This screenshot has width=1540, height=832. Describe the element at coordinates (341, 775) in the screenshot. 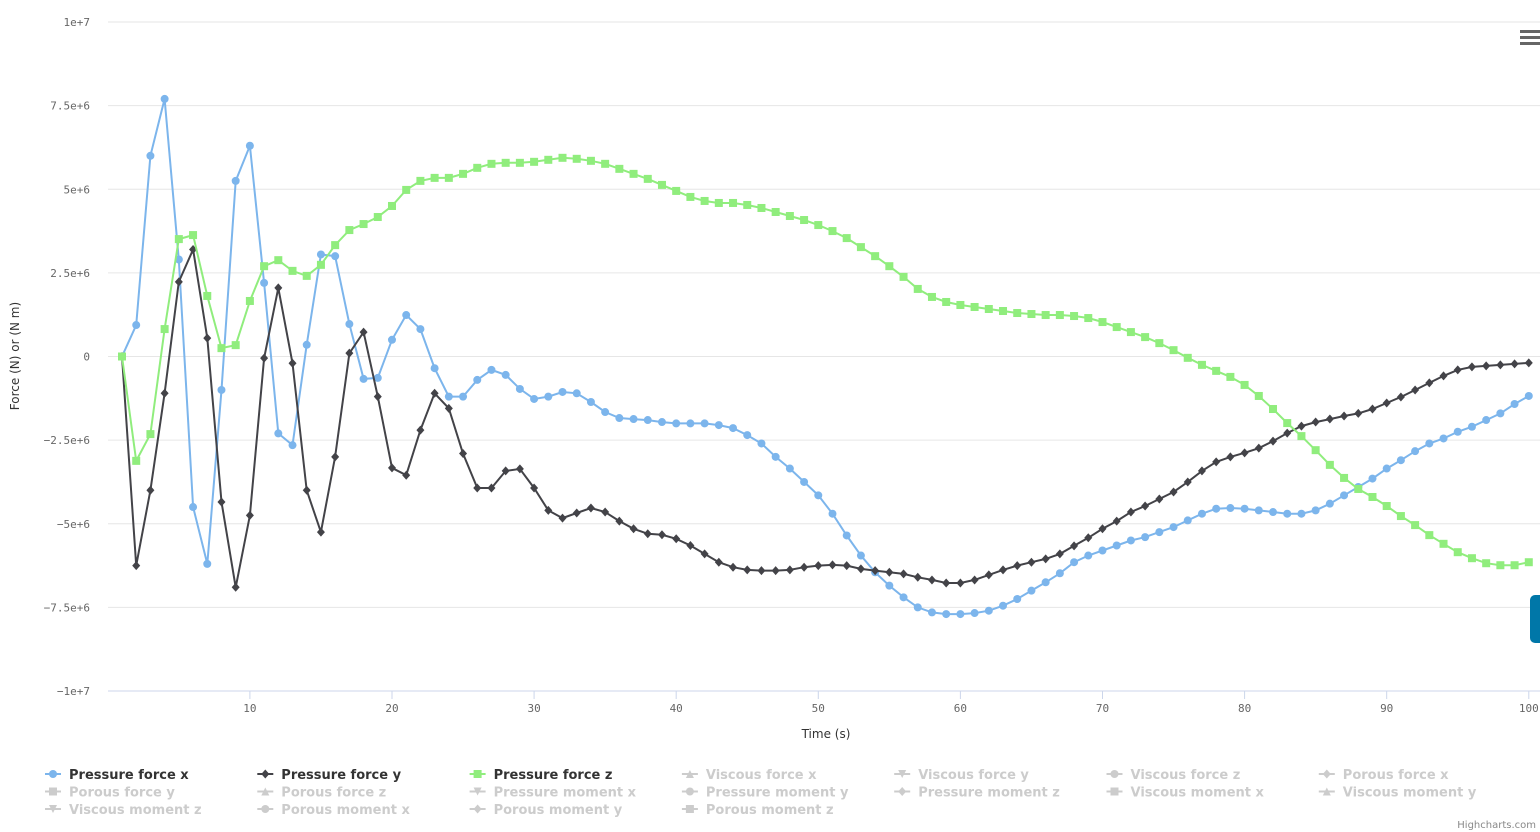

I see `legend-label: Pressure force y` at that location.